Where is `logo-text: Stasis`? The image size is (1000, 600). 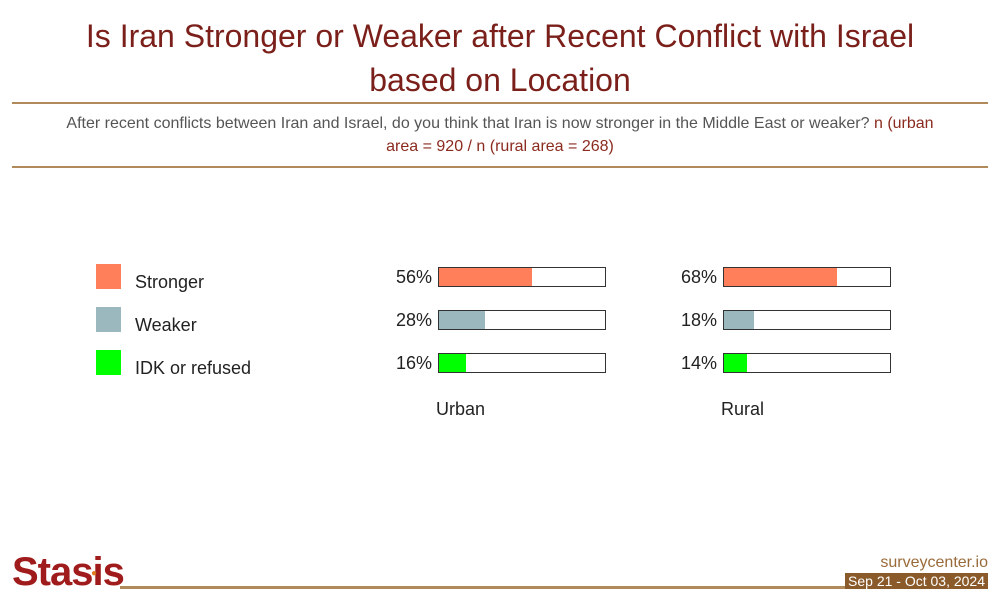
logo-text: Stasis is located at coordinates (68, 572).